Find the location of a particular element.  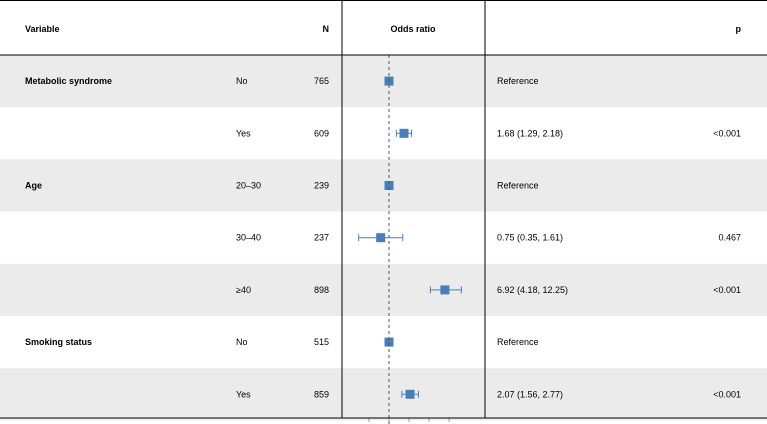

variable-label: Age is located at coordinates (33, 186).